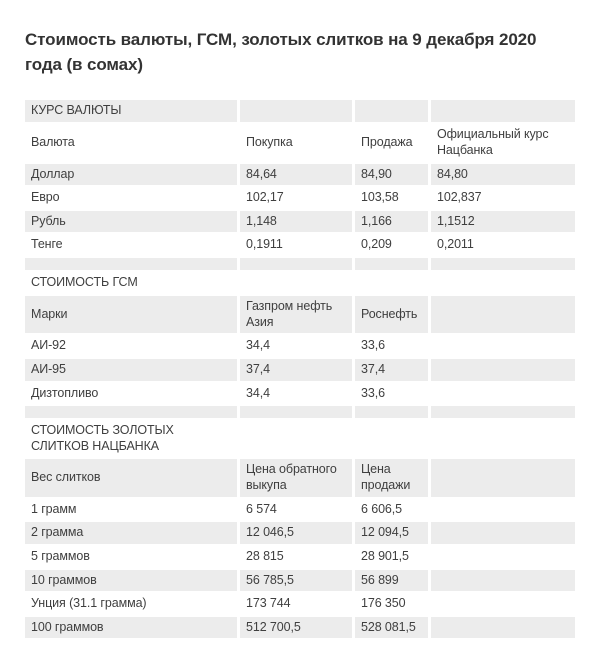 This screenshot has width=600, height=656. I want to click on cell: 528 081,5, so click(391, 627).